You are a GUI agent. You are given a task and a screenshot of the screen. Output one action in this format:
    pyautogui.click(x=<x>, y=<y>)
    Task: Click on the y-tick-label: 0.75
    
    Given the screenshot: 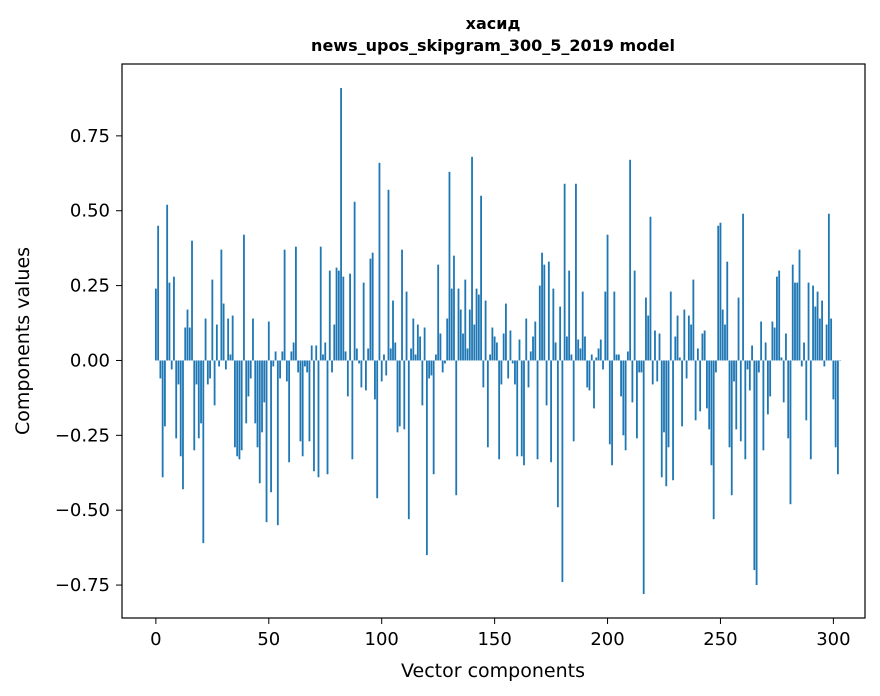 What is the action you would take?
    pyautogui.click(x=90, y=136)
    